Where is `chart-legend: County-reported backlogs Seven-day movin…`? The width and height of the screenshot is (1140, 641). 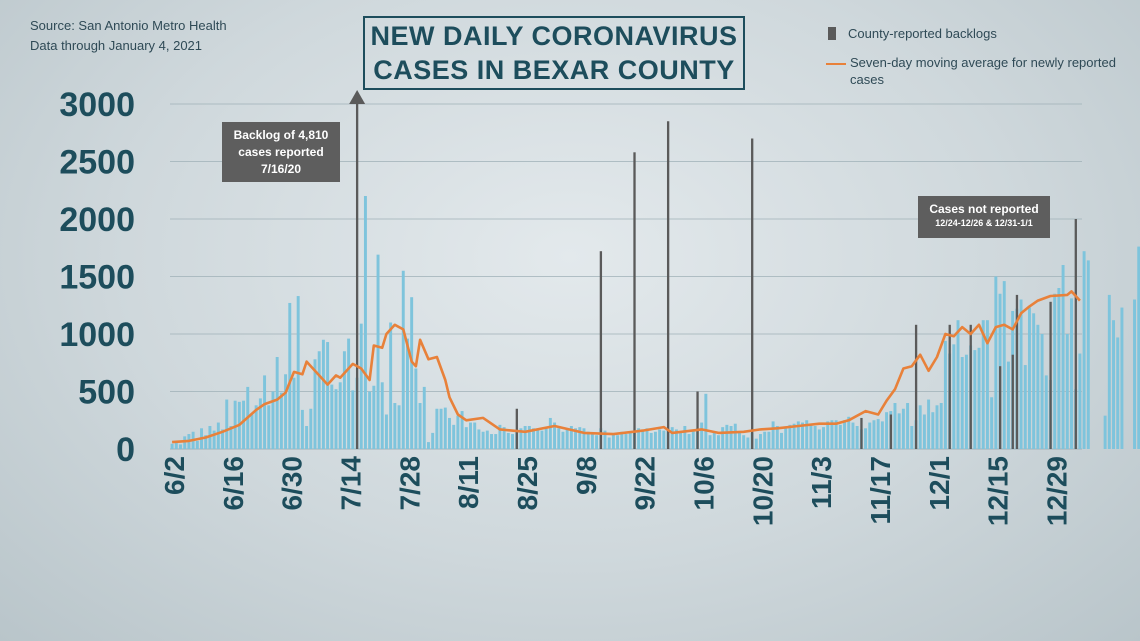 chart-legend: County-reported backlogs Seven-day movin… is located at coordinates (971, 62).